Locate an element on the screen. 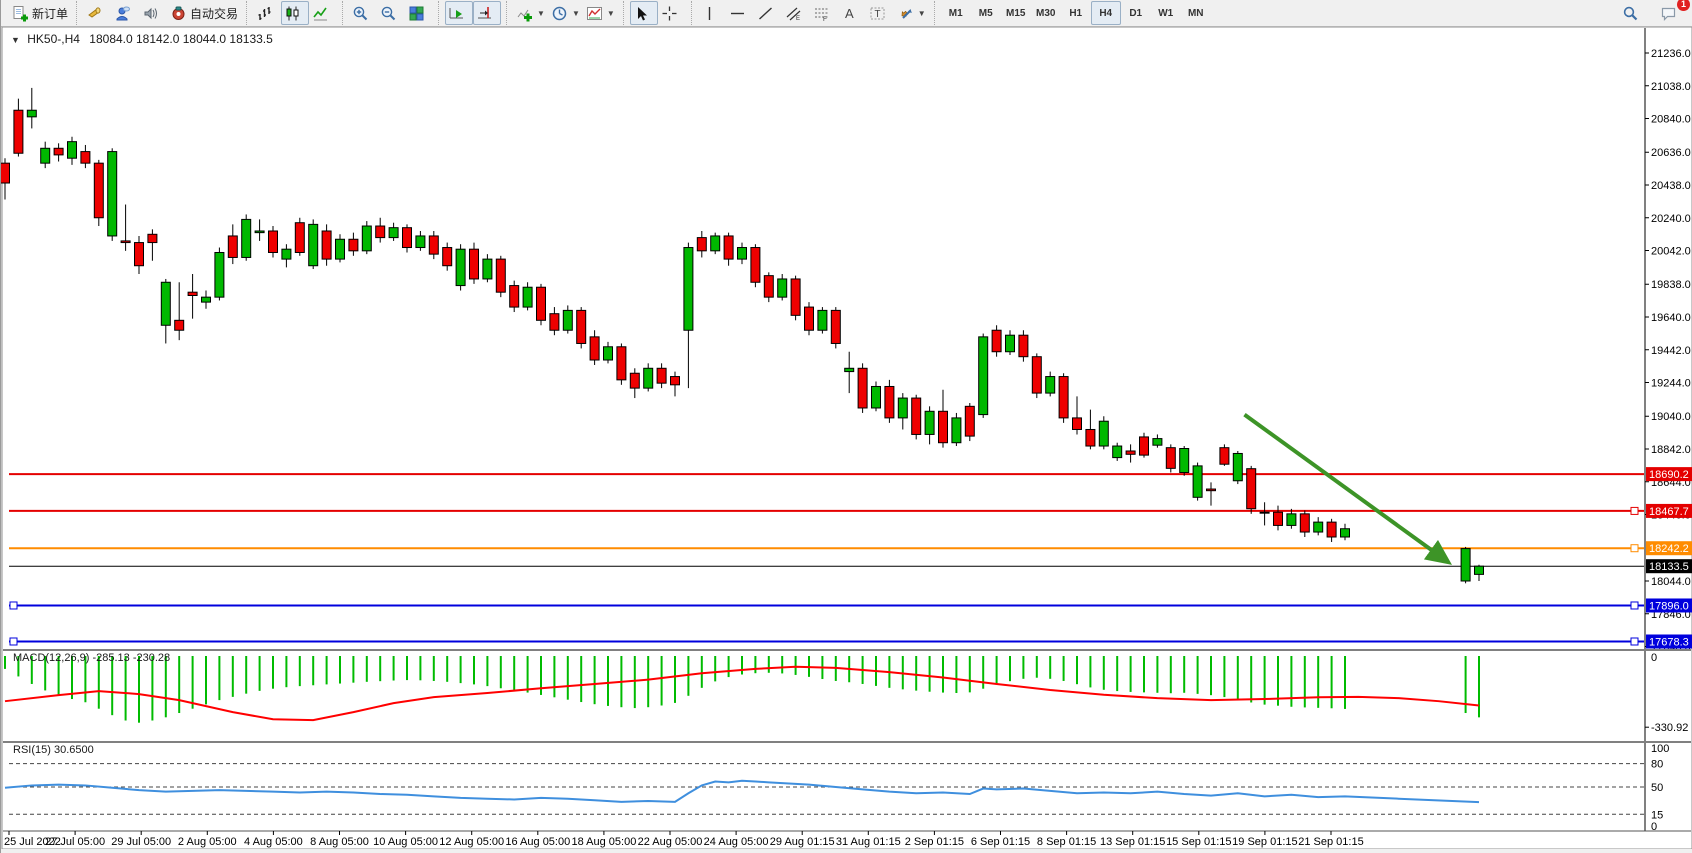 Image resolution: width=1692 pixels, height=853 pixels. auto-trading-button: 自动交易 is located at coordinates (204, 13).